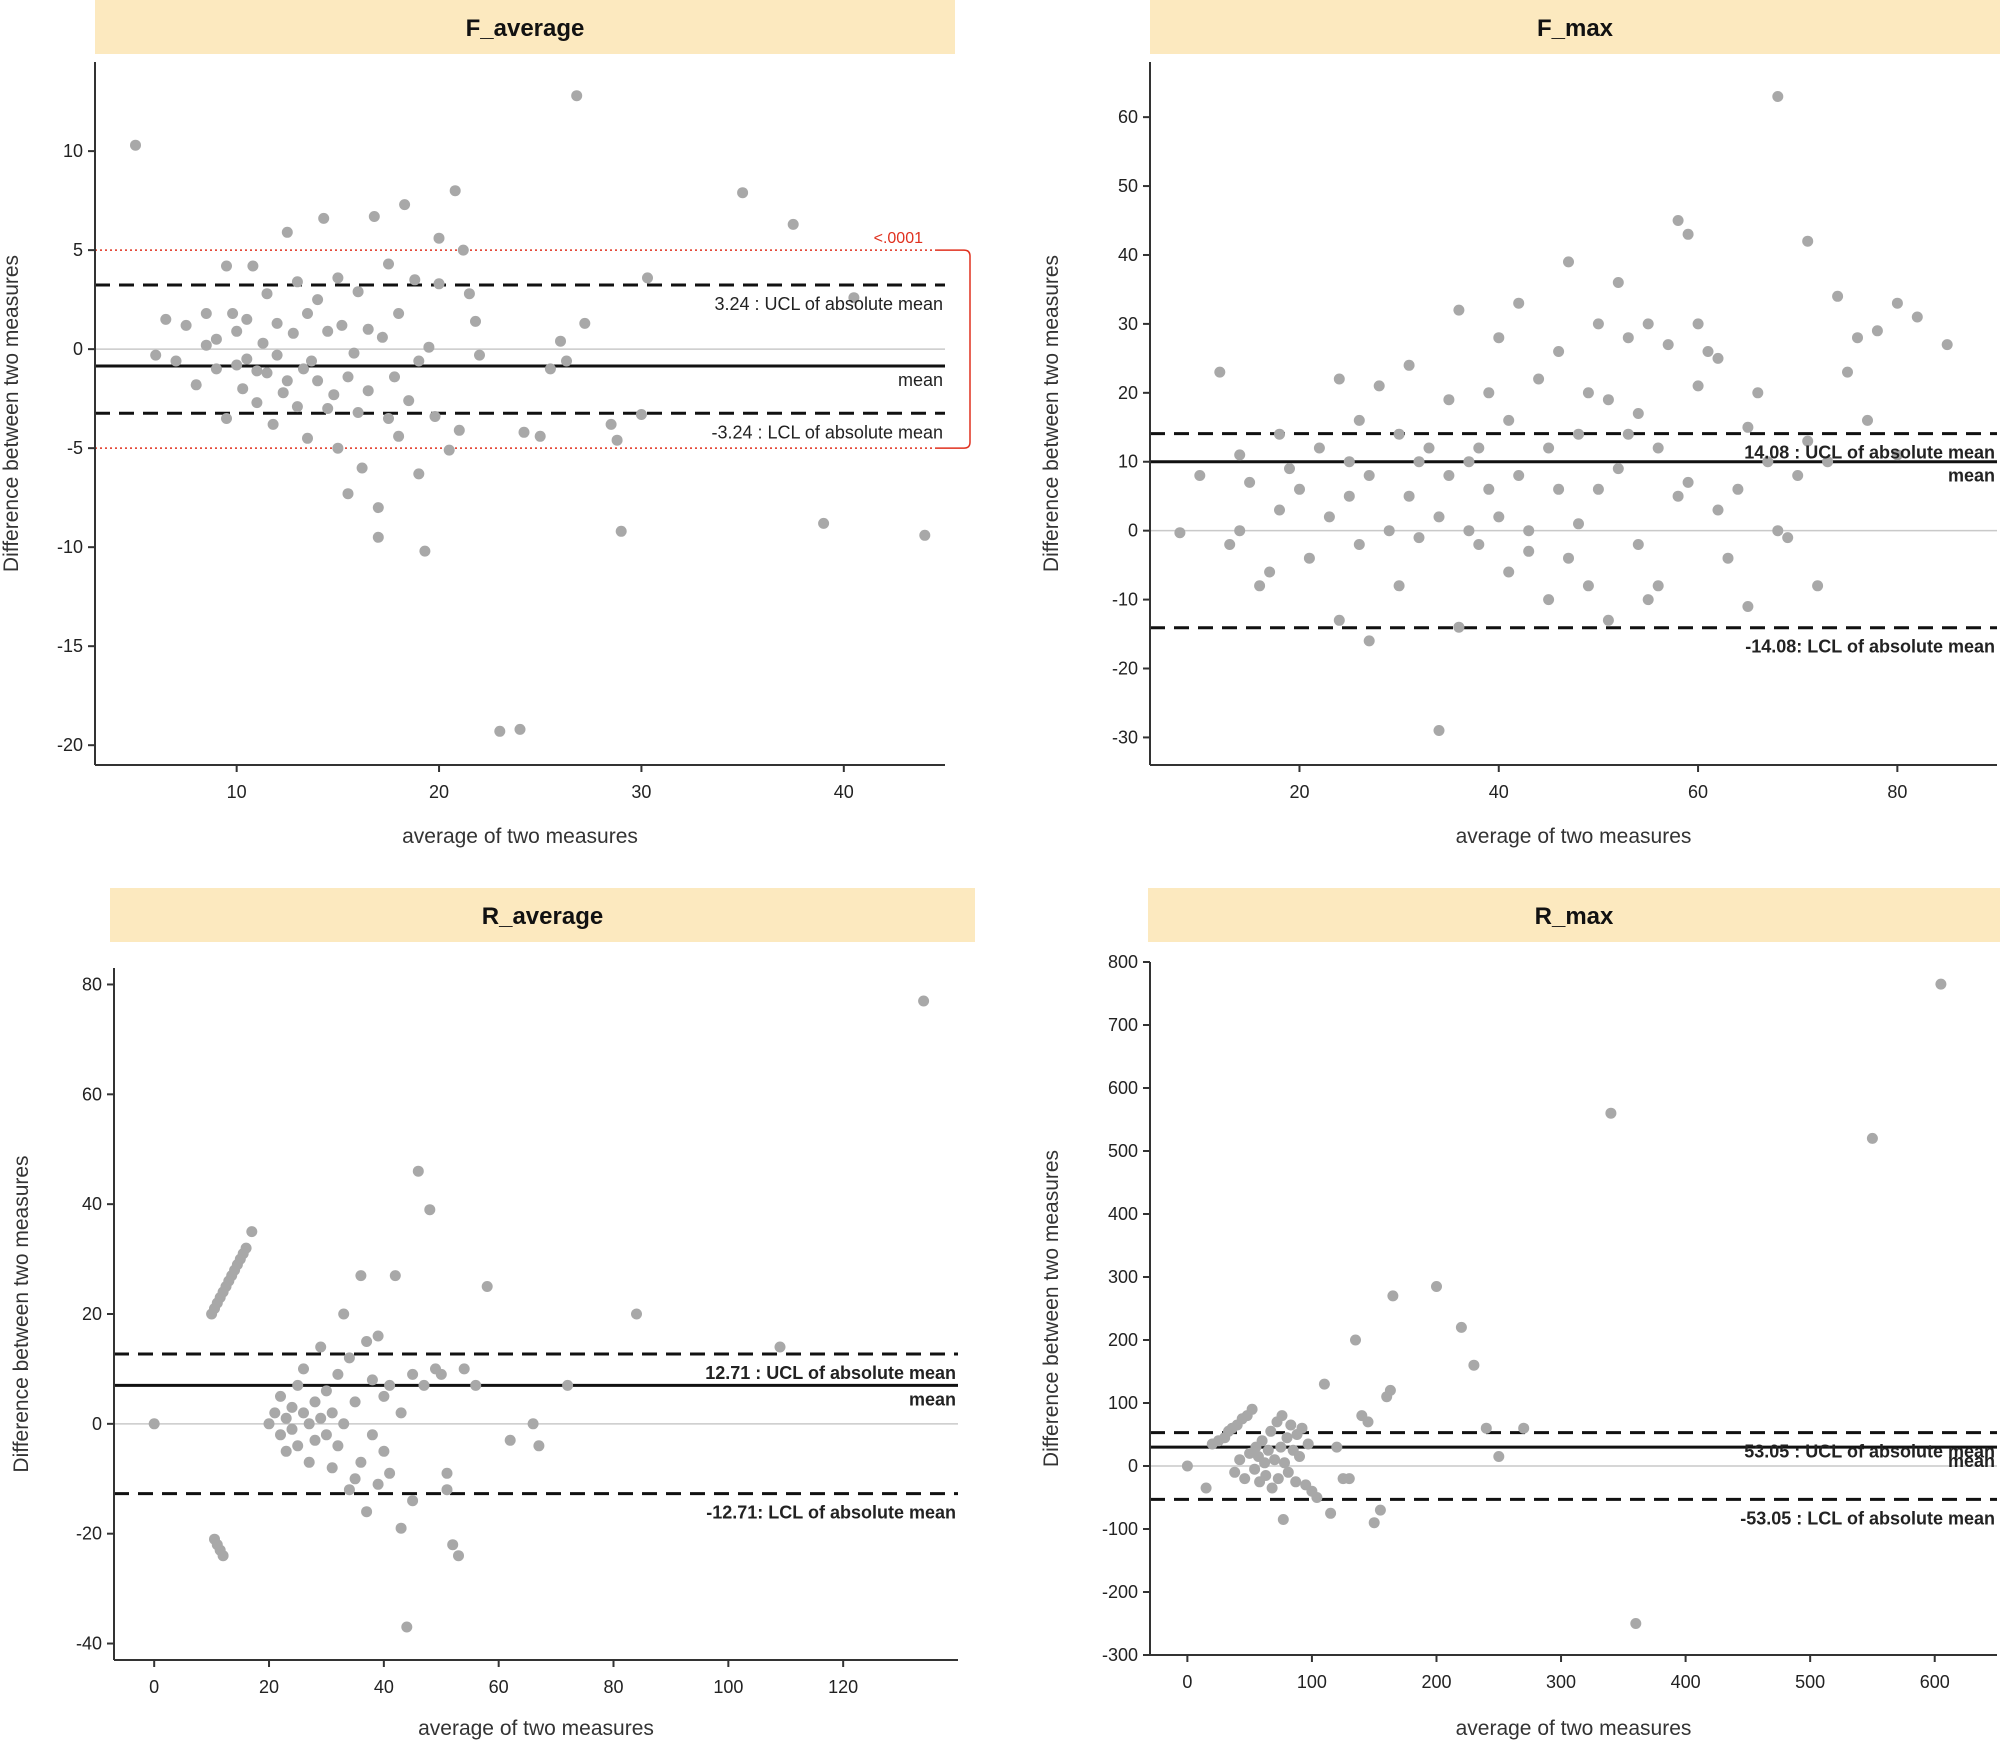  I want to click on y-tick-label: 100, so click(1123, 1403).